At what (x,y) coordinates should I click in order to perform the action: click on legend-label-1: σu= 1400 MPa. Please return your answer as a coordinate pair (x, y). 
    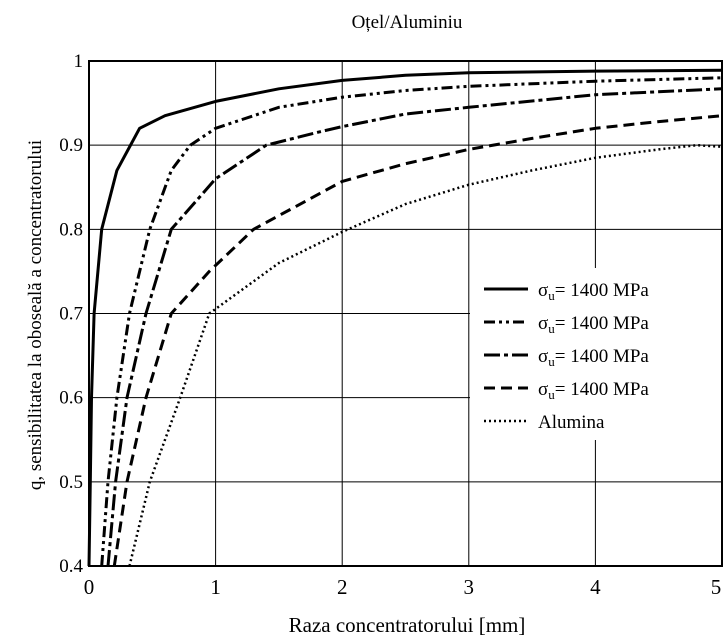
    Looking at the image, I should click on (593, 291).